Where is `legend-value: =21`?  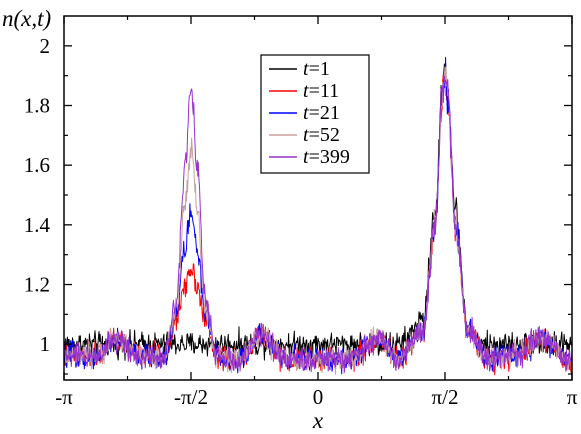 legend-value: =21 is located at coordinates (324, 113).